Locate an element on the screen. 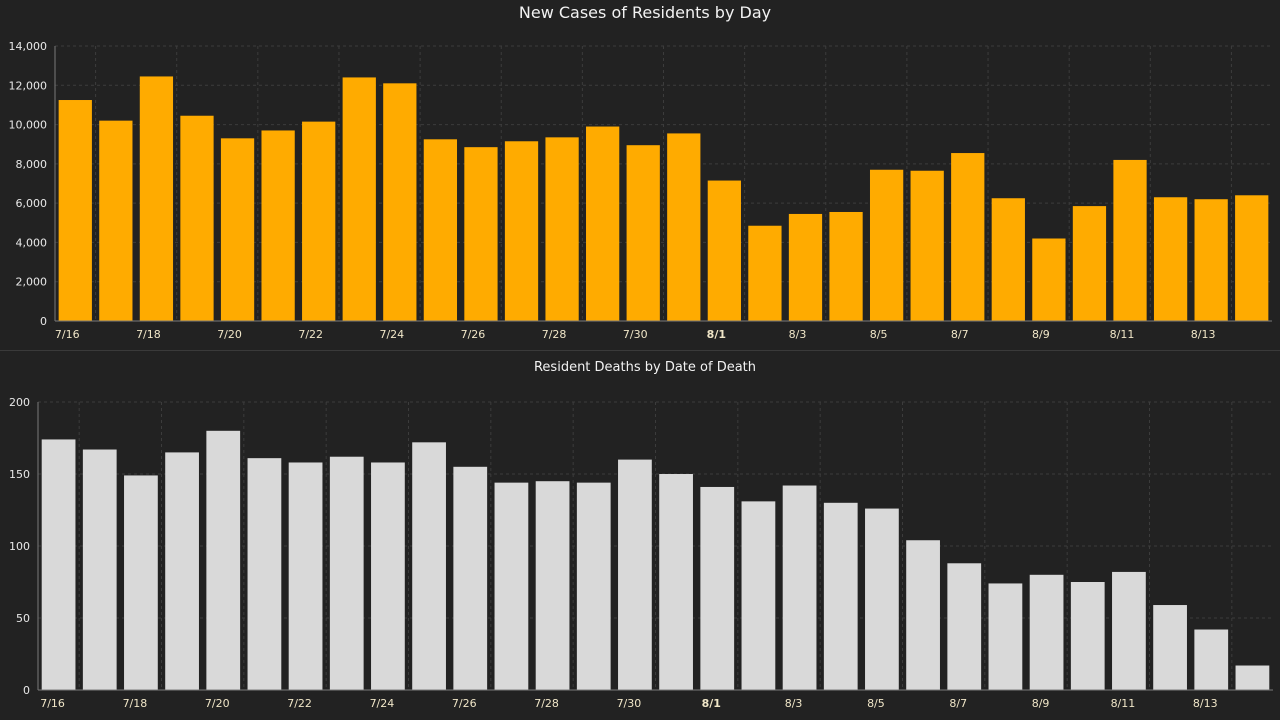  x-tick-label: 7/18 is located at coordinates (135, 703).